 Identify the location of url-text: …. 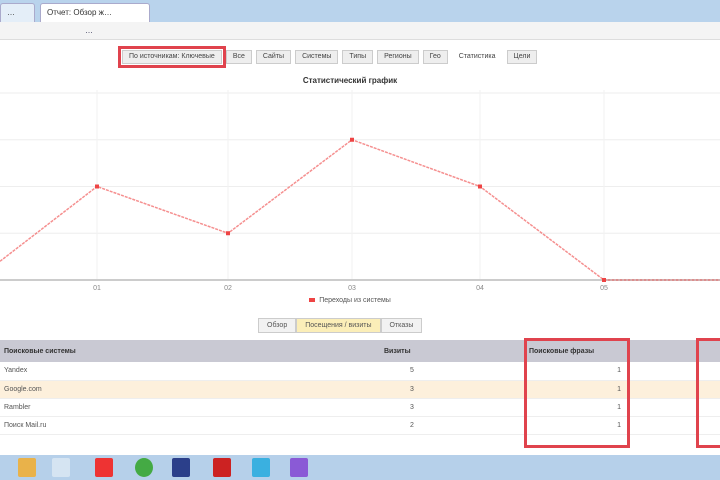
(89, 30).